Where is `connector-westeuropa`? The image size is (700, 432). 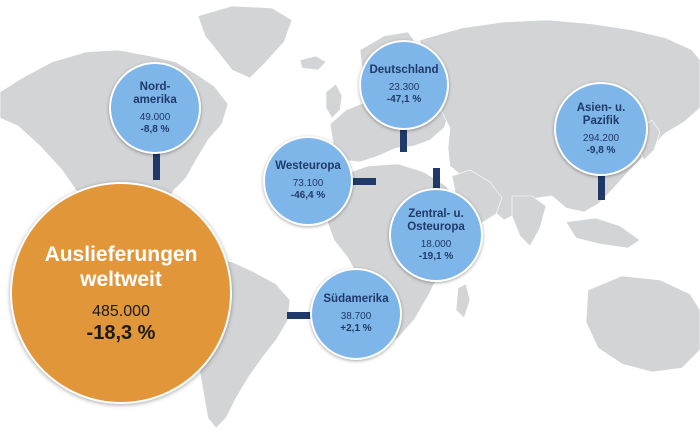
connector-westeuropa is located at coordinates (363, 181).